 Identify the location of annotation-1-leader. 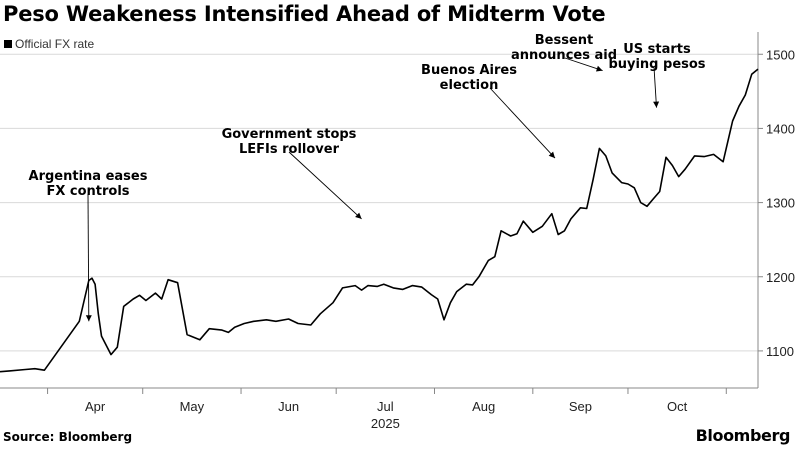
(88, 257).